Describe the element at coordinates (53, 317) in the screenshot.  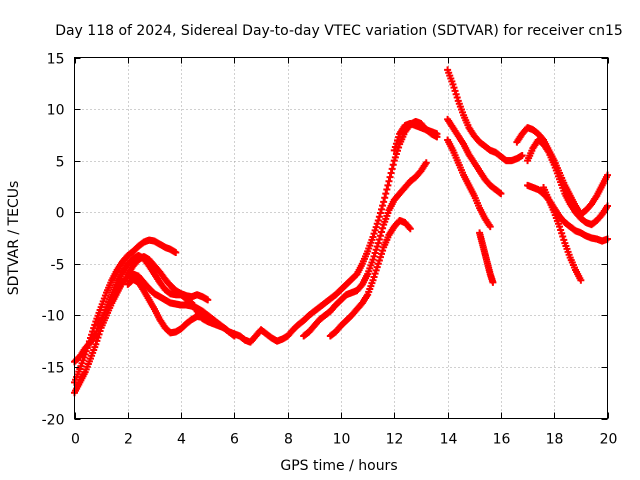
I see `y-tick-label: -10` at that location.